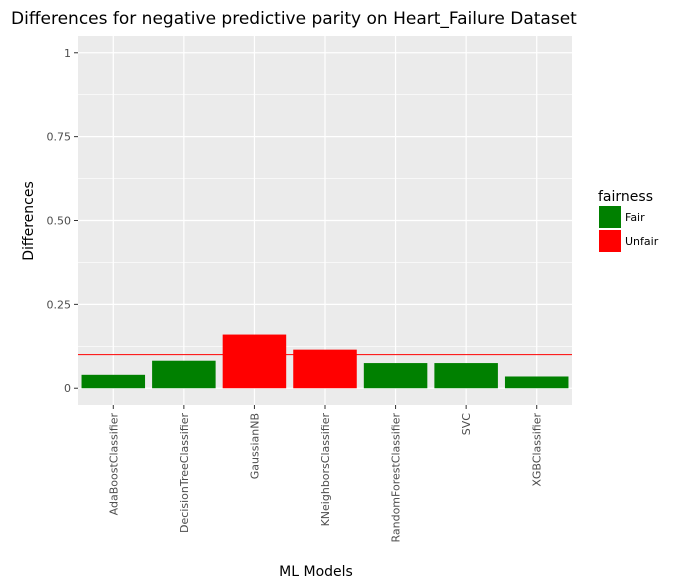  Describe the element at coordinates (29, 220) in the screenshot. I see `y-axis-title: Differences` at that location.